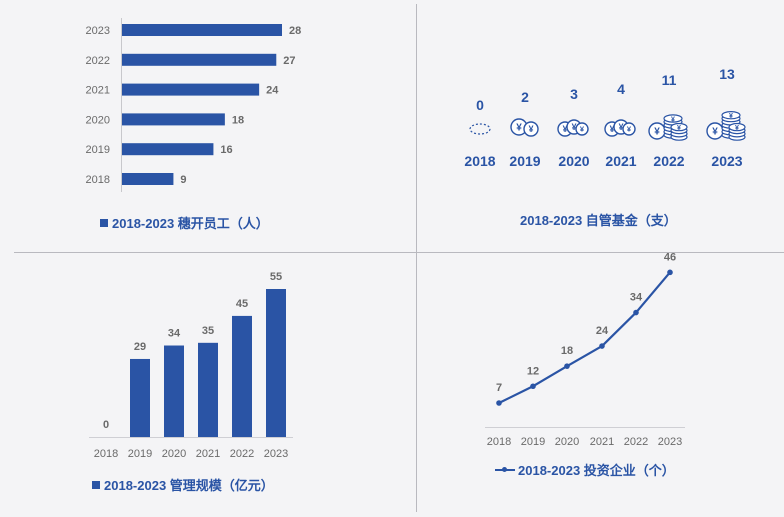 This screenshot has height=517, width=784. I want to click on employees-legend: 2018-2023 穗开员工（人）, so click(184, 222).